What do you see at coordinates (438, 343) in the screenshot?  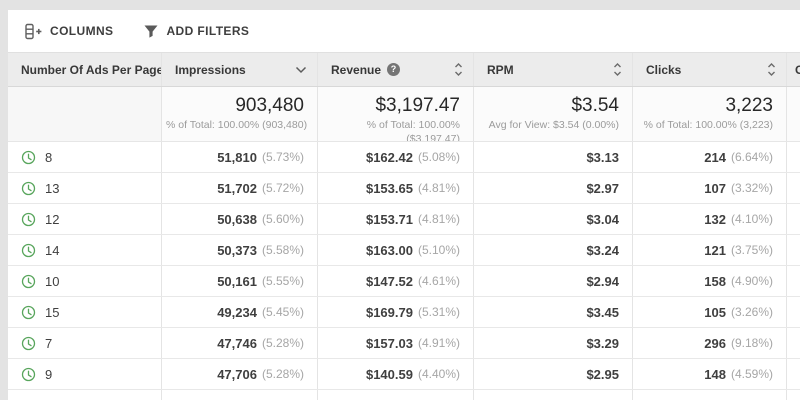 I see `revenue-percent: (4.91%)` at bounding box center [438, 343].